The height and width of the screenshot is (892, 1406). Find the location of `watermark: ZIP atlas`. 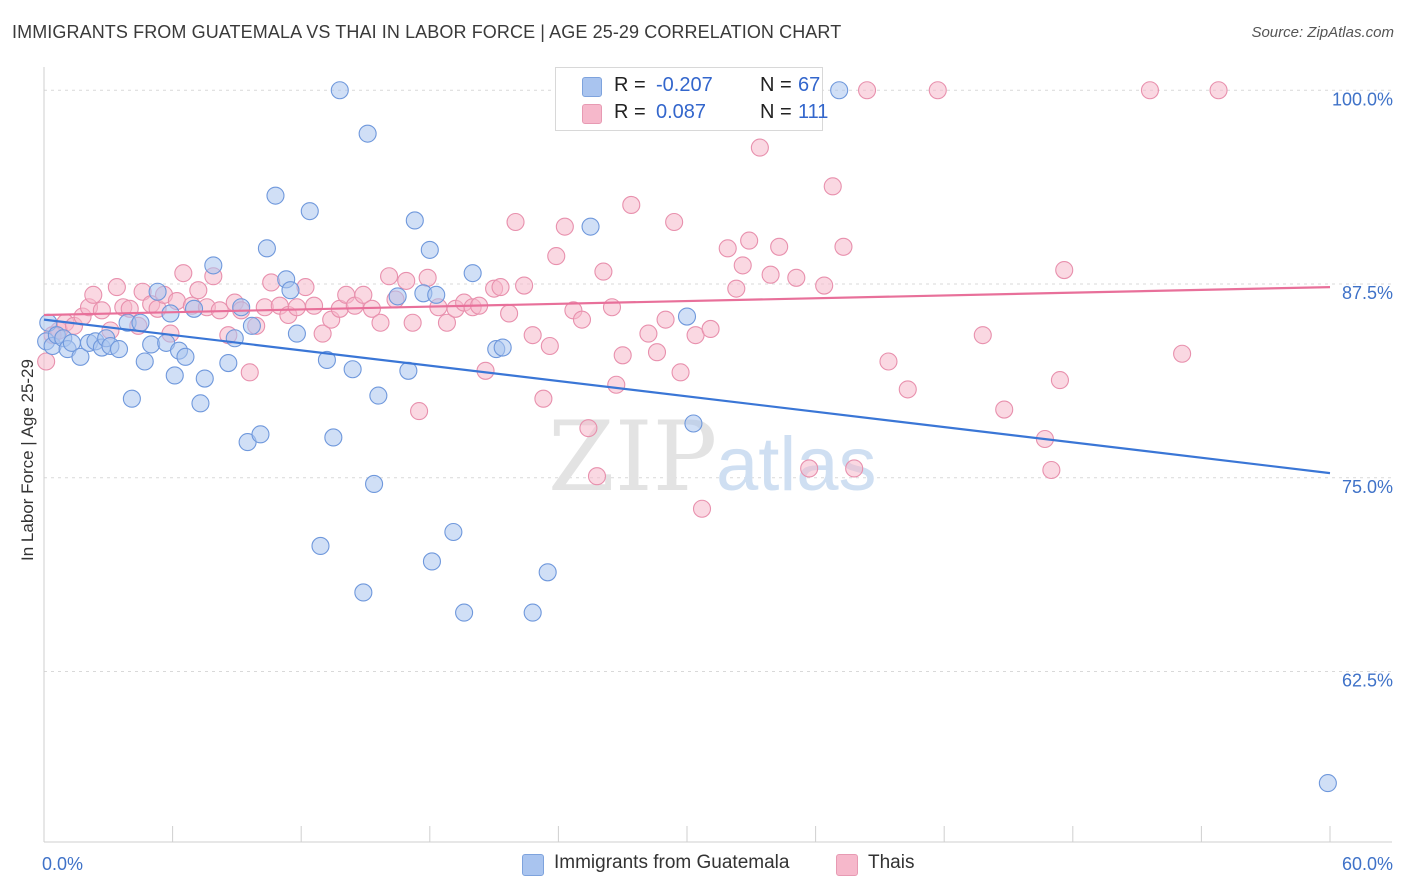

watermark: ZIP atlas is located at coordinates (712, 457).